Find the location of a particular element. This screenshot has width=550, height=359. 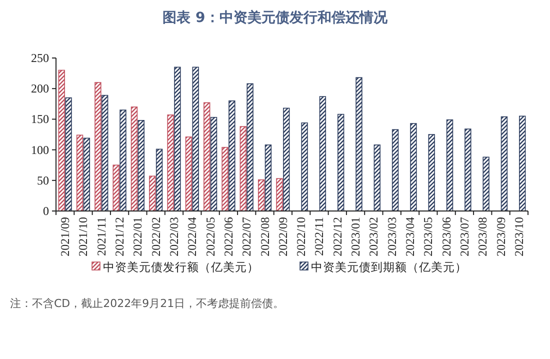

text: 注：不含CD，截止2022年9月21日，不考虑提前偿债。 is located at coordinates (147, 303).